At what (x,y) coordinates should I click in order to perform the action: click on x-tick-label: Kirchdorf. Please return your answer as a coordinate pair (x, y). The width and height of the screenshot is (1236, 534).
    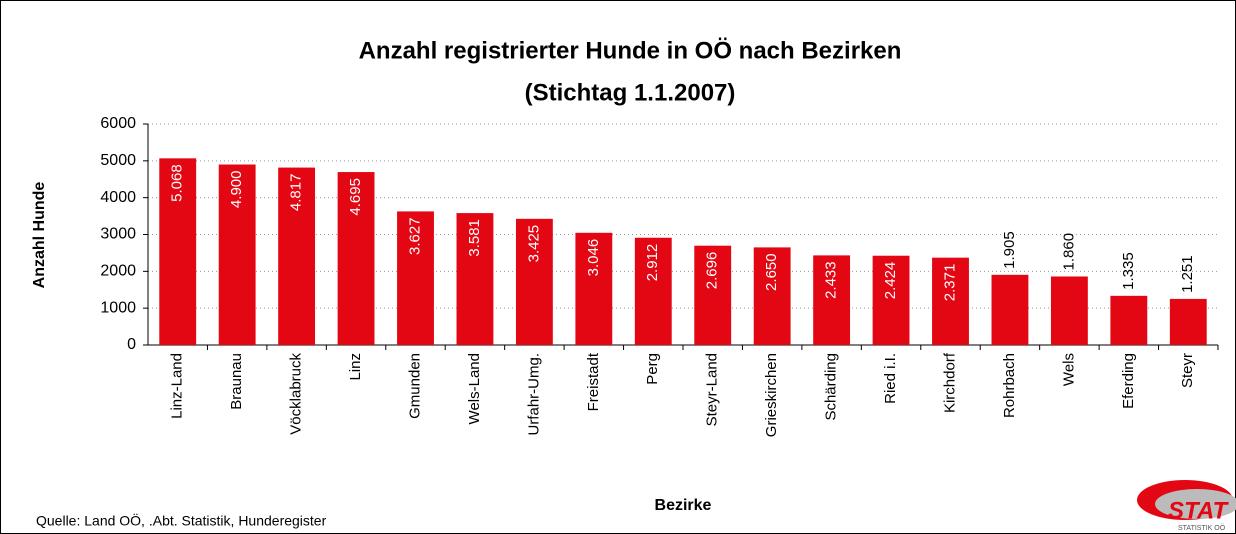
    Looking at the image, I should click on (949, 382).